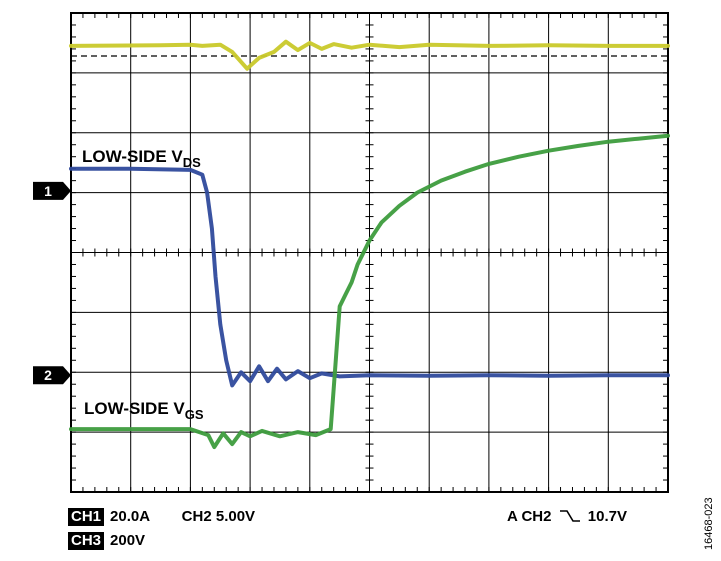 The height and width of the screenshot is (561, 721). Describe the element at coordinates (128, 540) in the screenshot. I see `ch3-value: 200V` at that location.